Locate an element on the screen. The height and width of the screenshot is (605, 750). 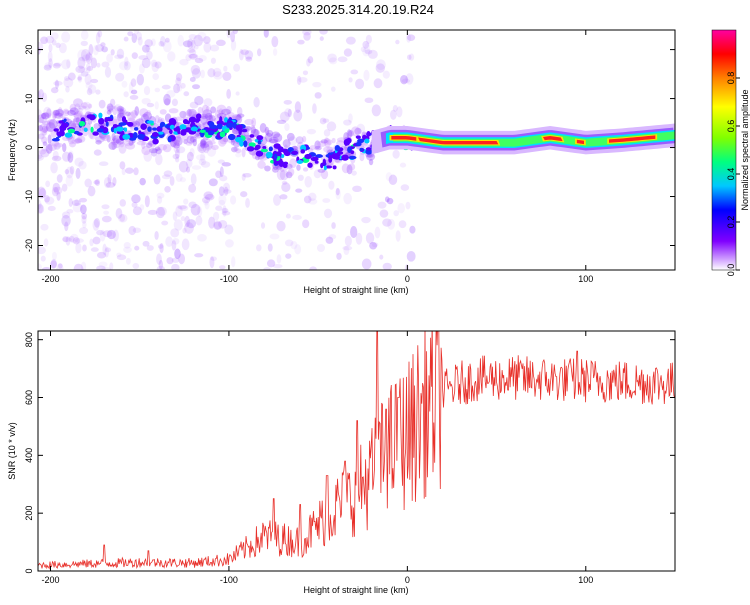
snr-xtick-label: -200 is located at coordinates (50, 580).